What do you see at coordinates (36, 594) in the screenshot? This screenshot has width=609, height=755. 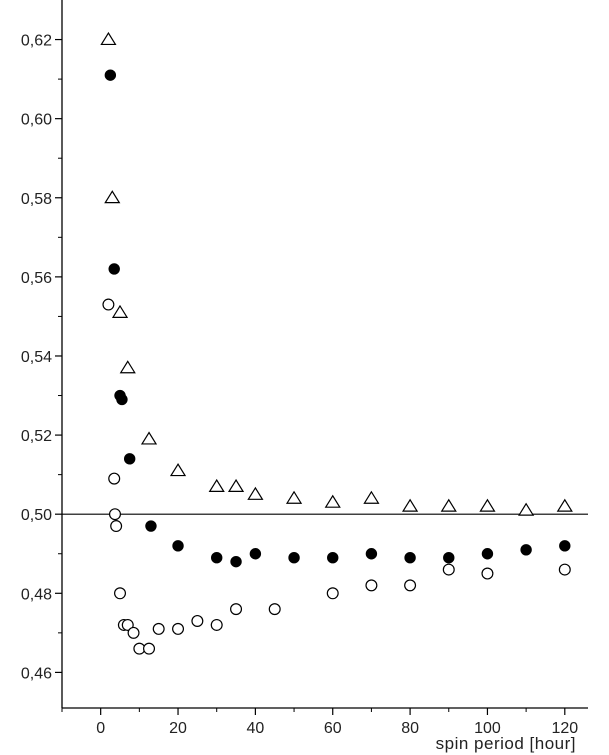 I see `y-tick-label: 0,48` at bounding box center [36, 594].